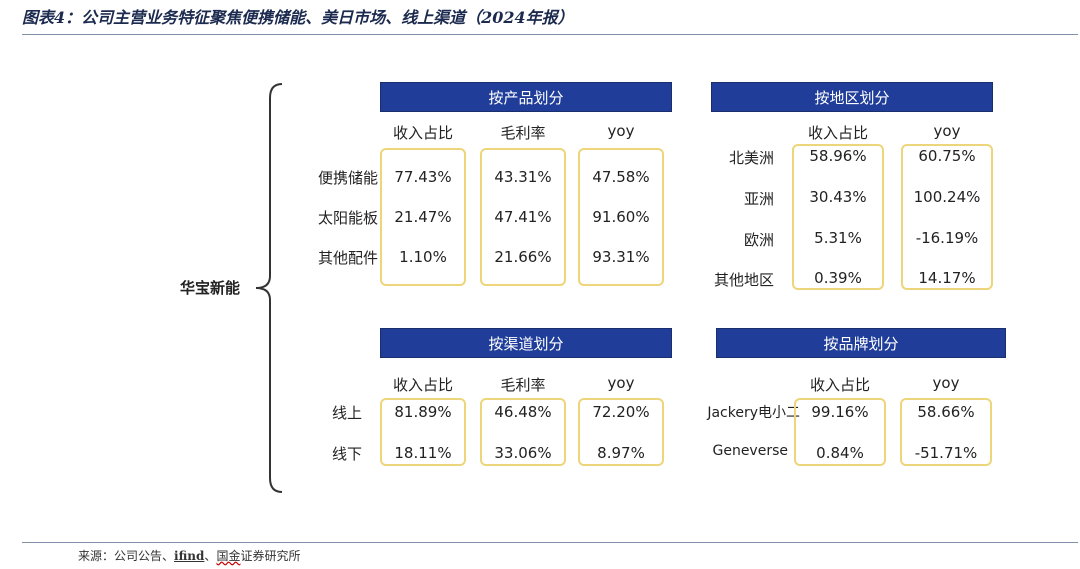 The image size is (1080, 569). Describe the element at coordinates (347, 178) in the screenshot. I see `product-row-label: 便携储能` at that location.